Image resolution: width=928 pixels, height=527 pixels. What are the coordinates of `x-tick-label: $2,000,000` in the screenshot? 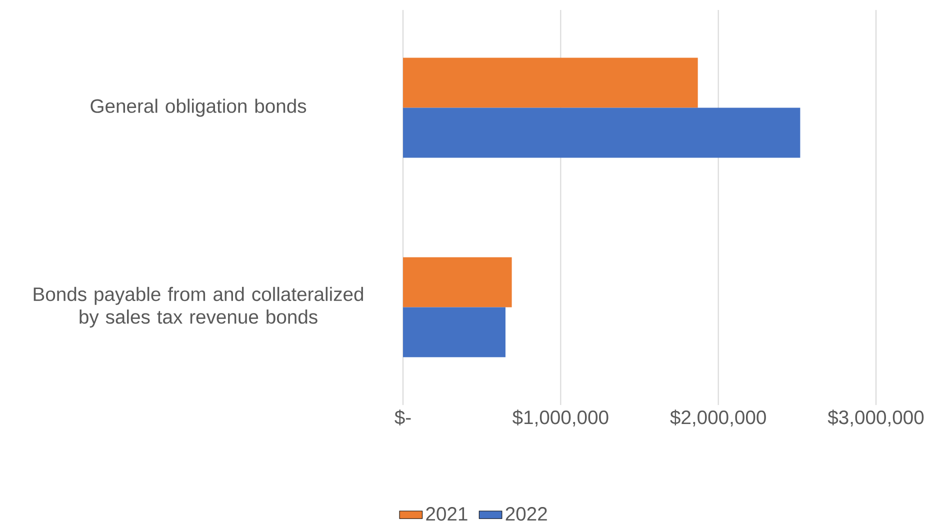 It's located at (718, 418).